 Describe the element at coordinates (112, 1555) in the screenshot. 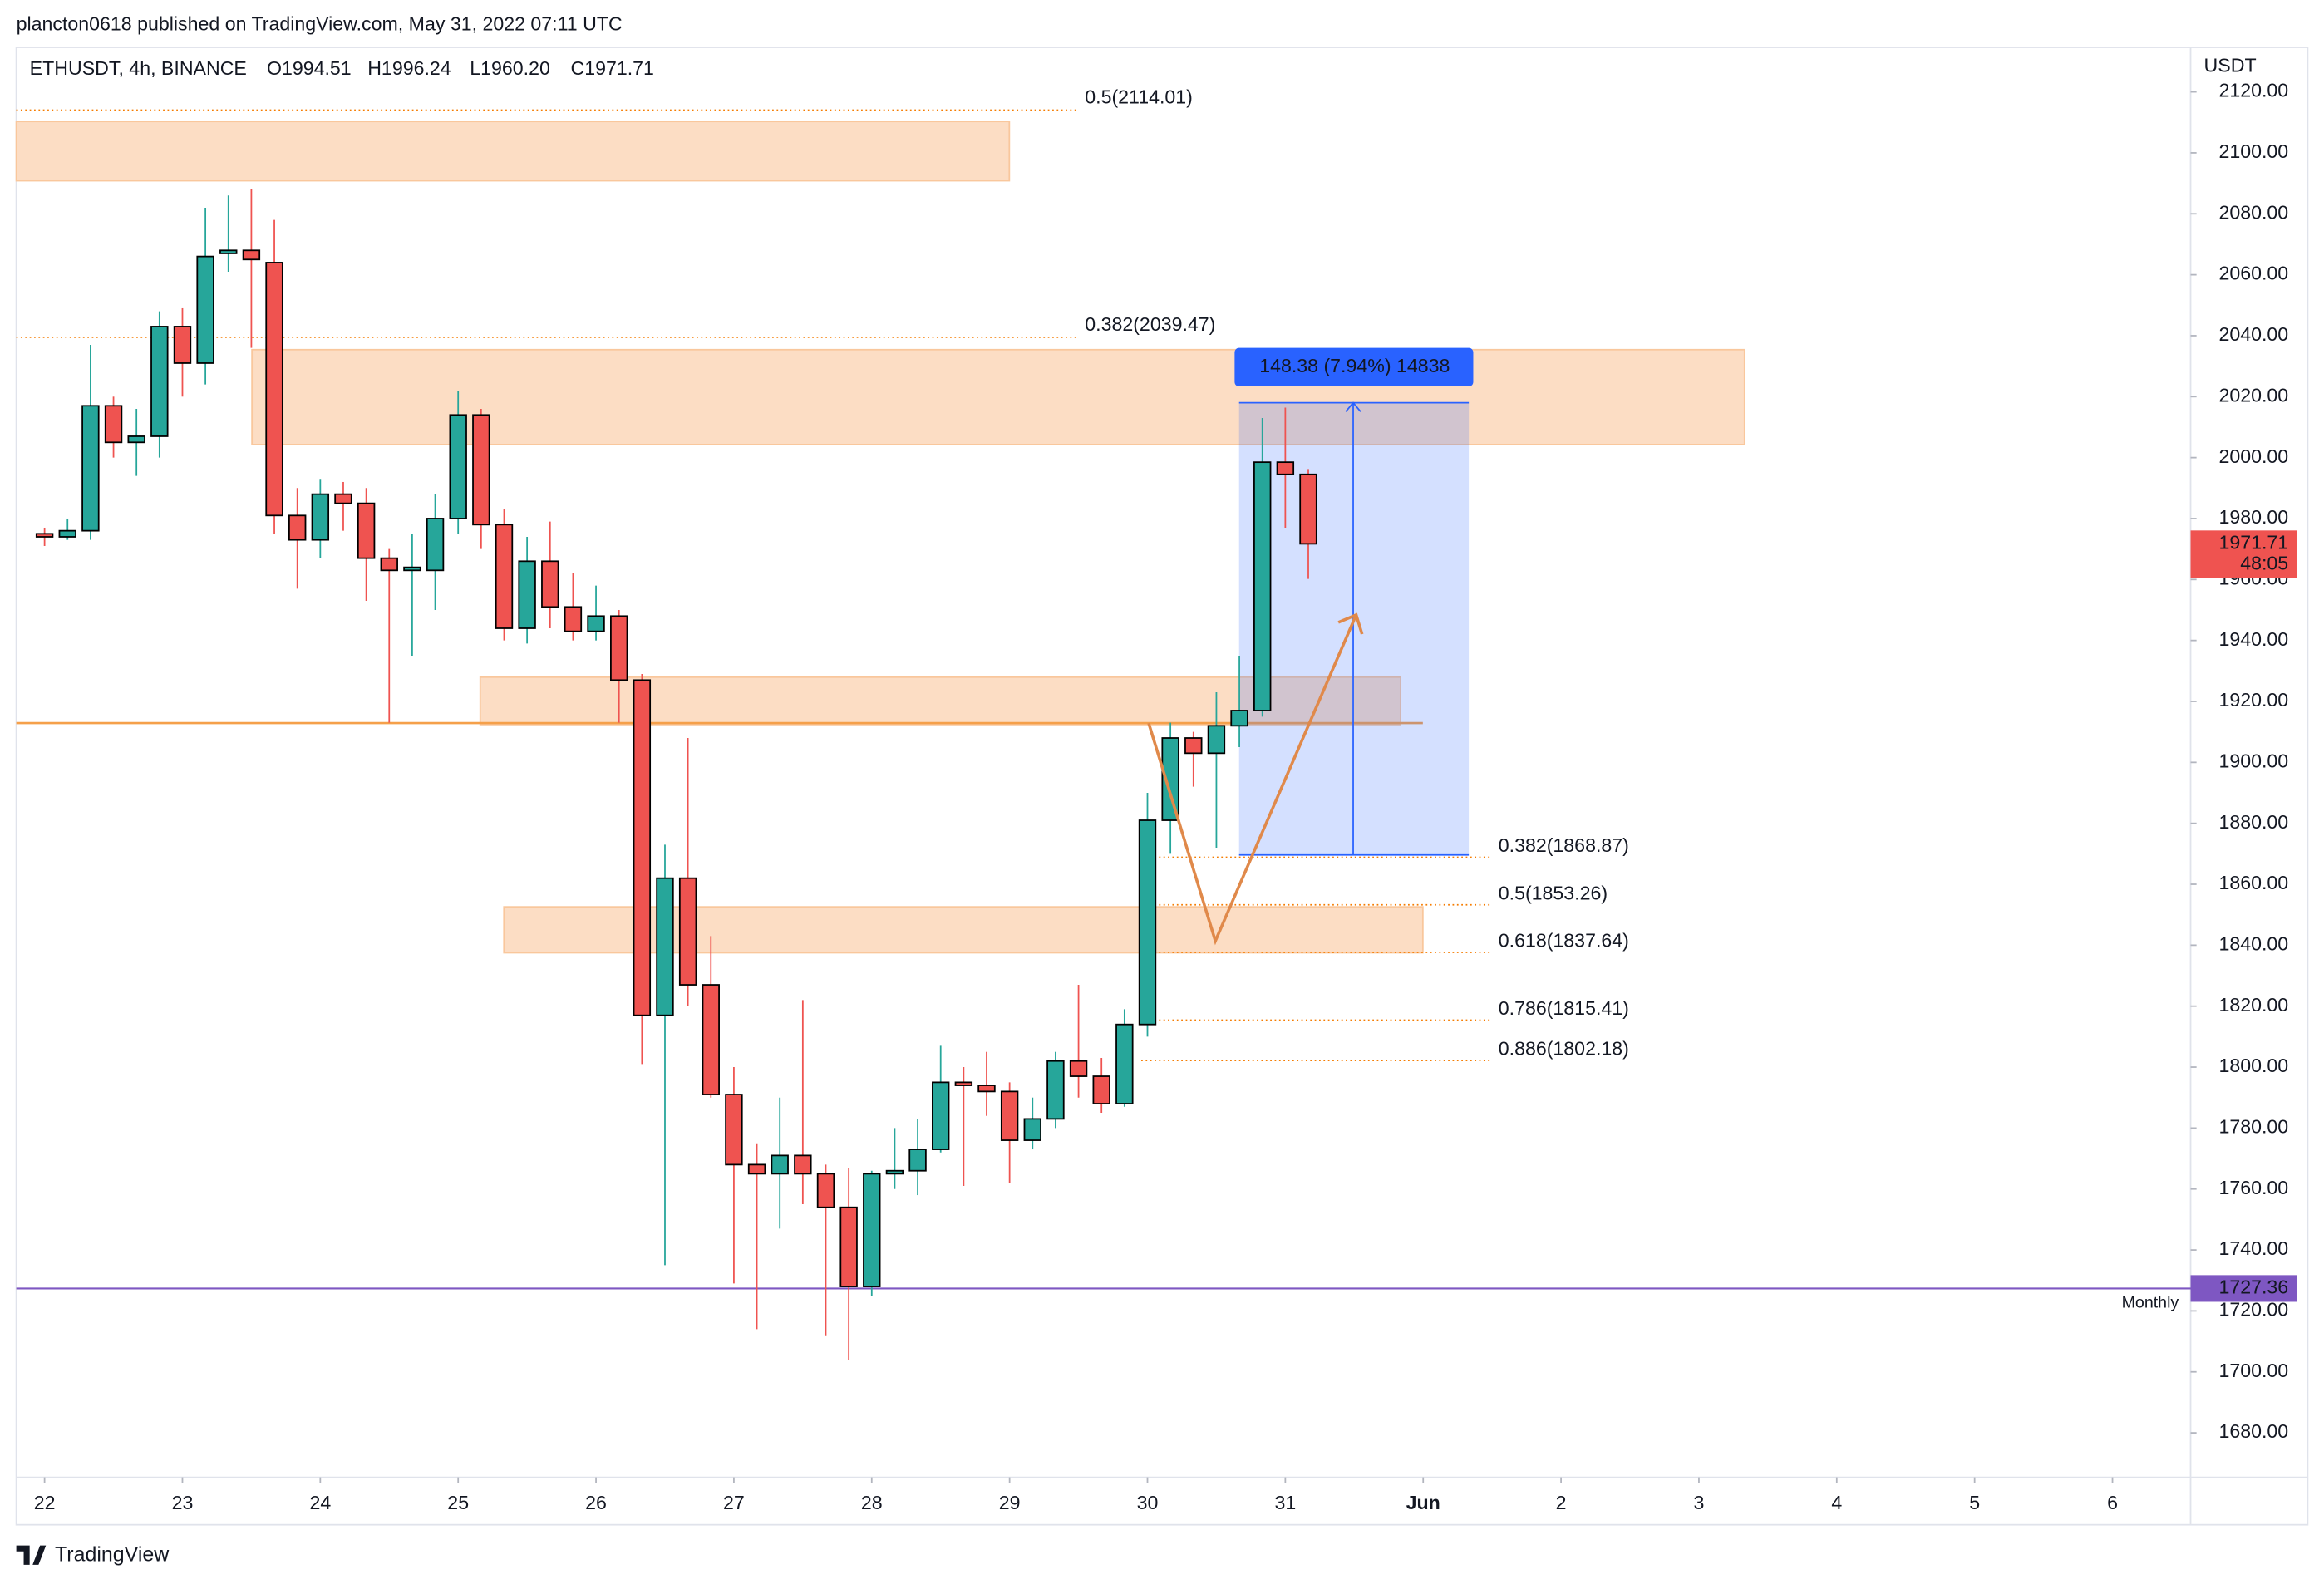

I see `logo-text: TradingView` at that location.